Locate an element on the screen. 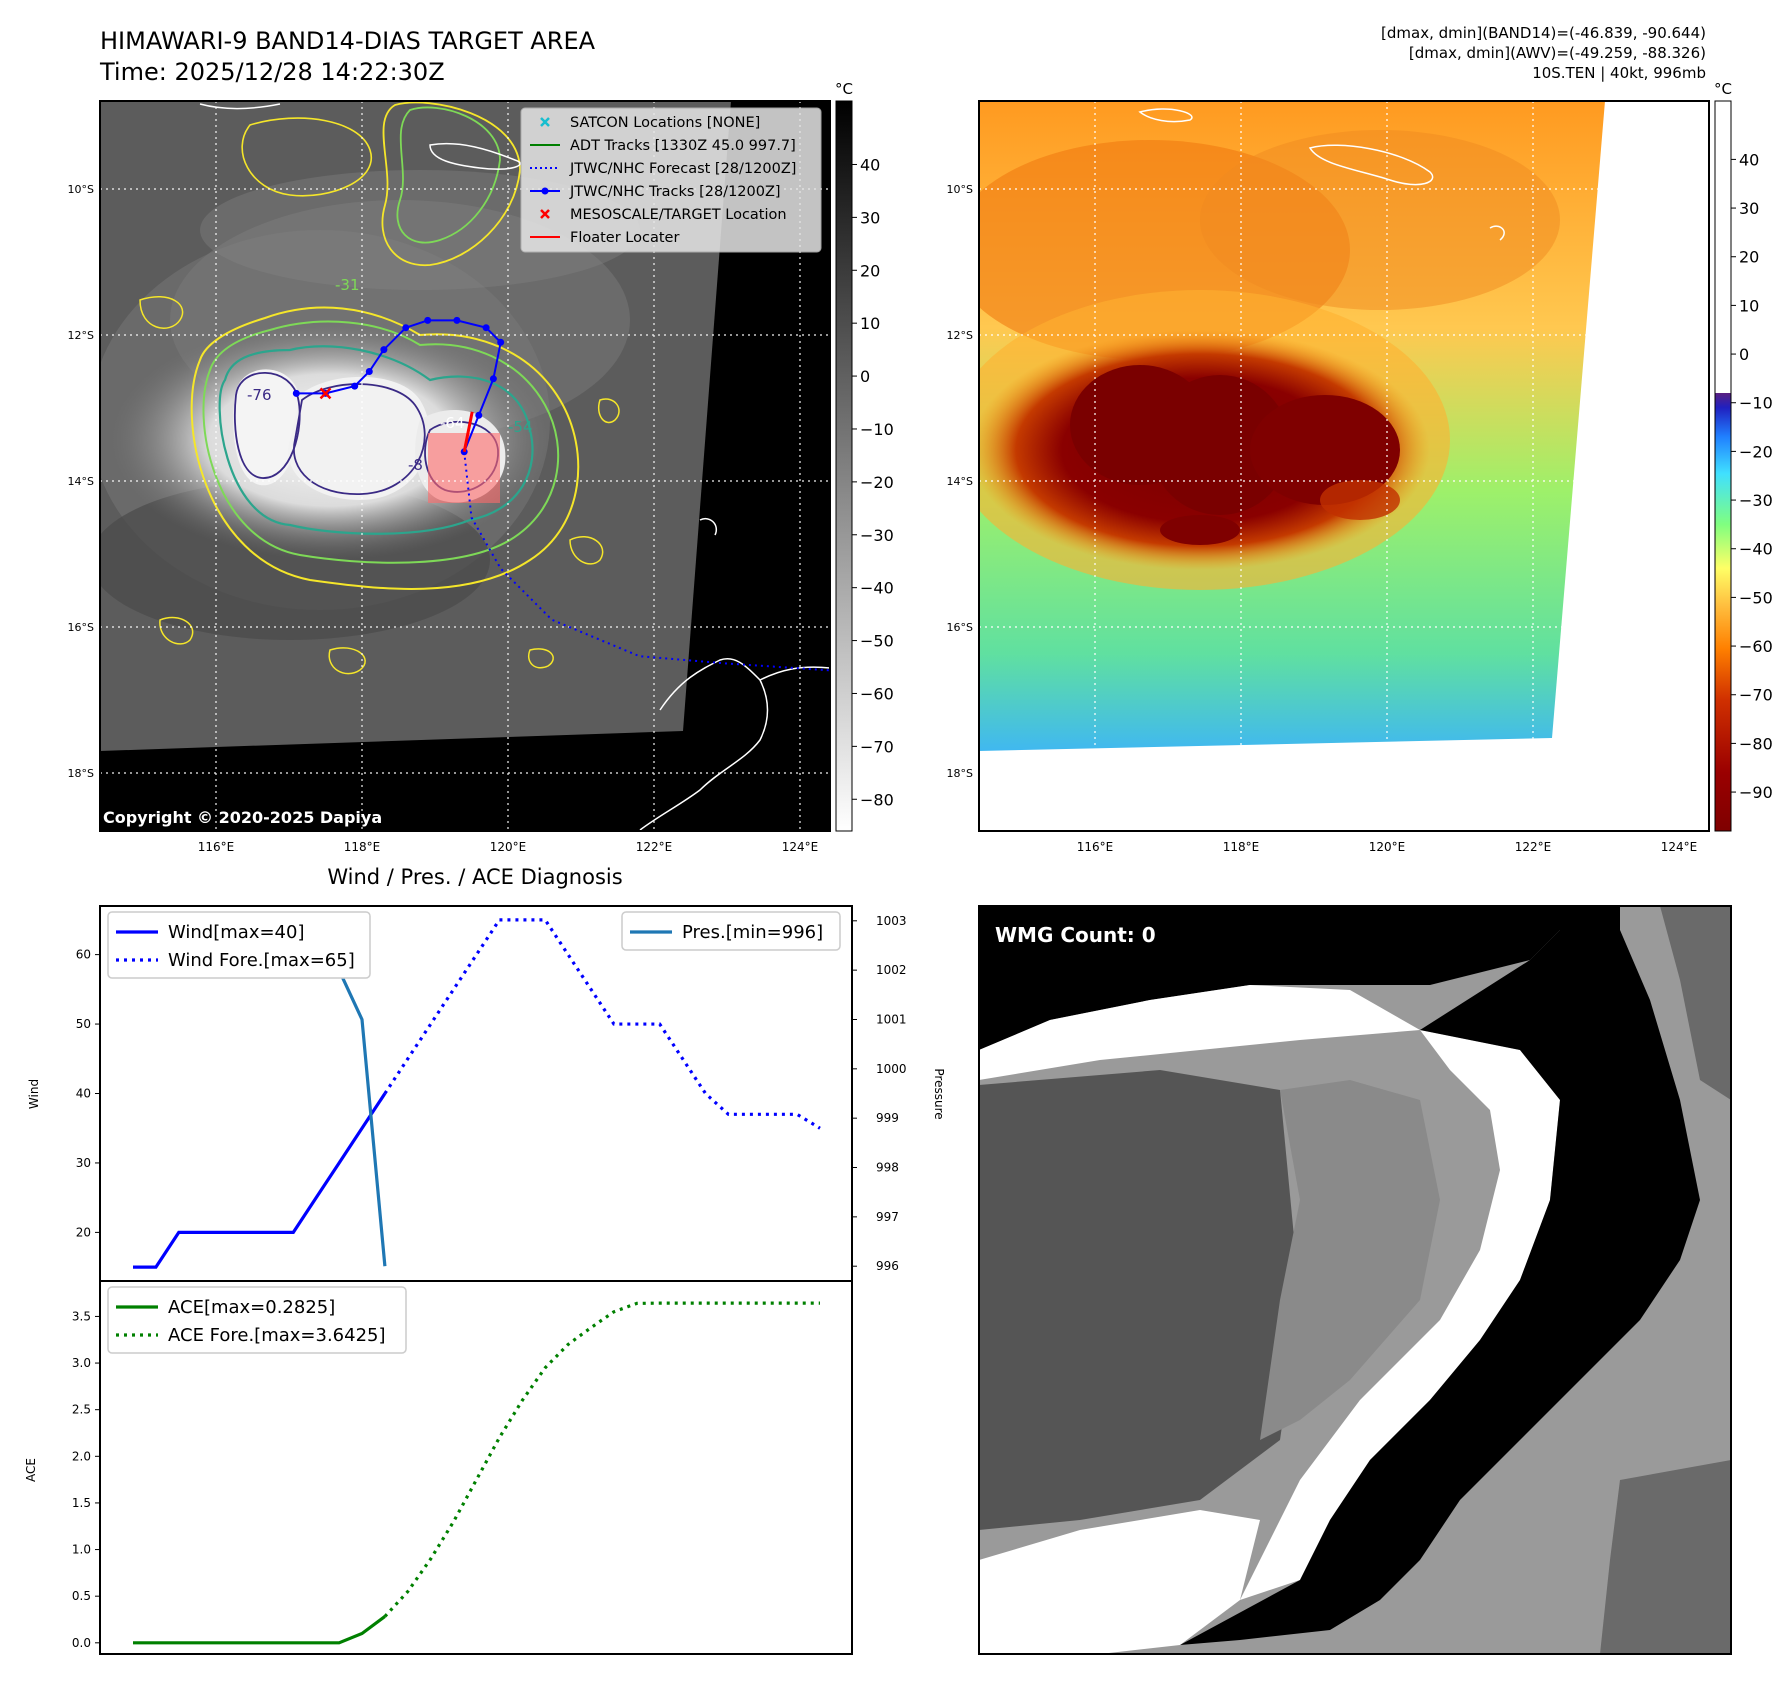 The image size is (1792, 1690). y-right-tick-label: 1000 is located at coordinates (891, 1069).